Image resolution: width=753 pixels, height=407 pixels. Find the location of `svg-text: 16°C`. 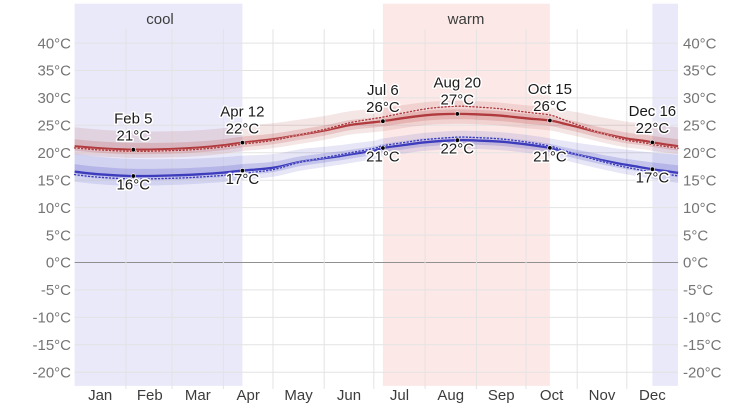

svg-text: 16°C is located at coordinates (134, 185).